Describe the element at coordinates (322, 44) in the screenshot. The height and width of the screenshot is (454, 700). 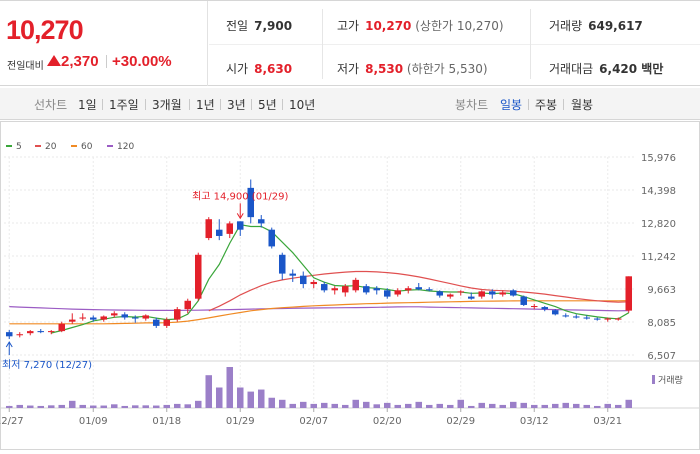
I see `stats-col-divider` at that location.